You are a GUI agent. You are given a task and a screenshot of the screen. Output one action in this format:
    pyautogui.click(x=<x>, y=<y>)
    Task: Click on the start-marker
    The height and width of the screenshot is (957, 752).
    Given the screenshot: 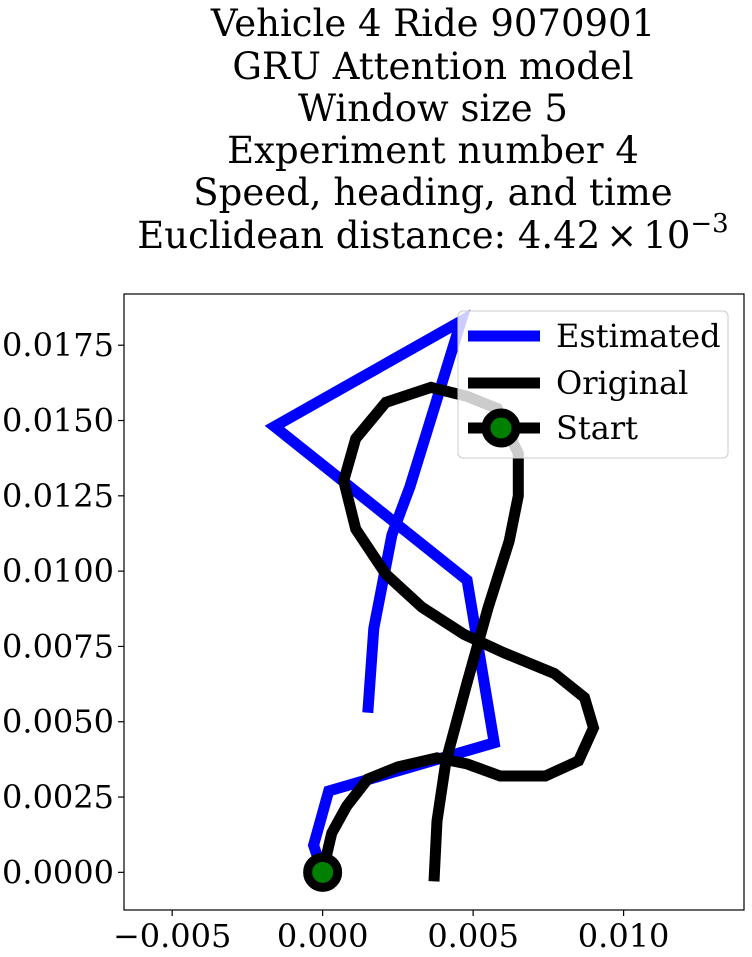 What is the action you would take?
    pyautogui.click(x=323, y=872)
    